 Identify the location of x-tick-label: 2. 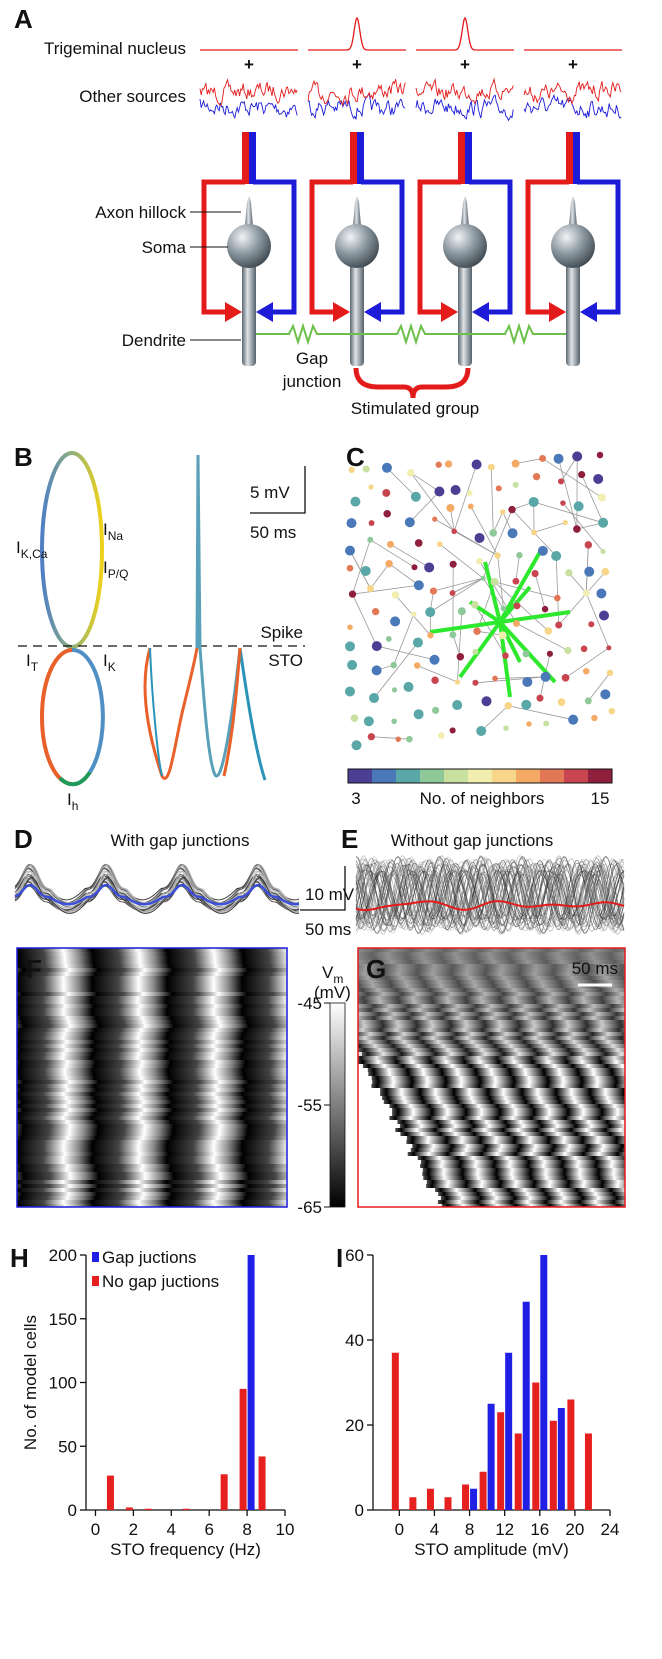
(133, 1529).